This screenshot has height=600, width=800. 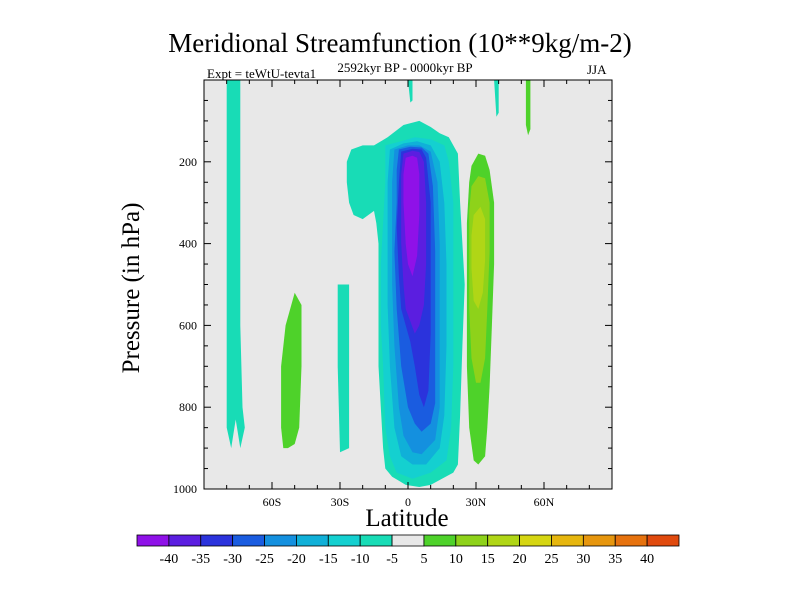 I want to click on colorbar-label: -20, so click(x=296, y=559).